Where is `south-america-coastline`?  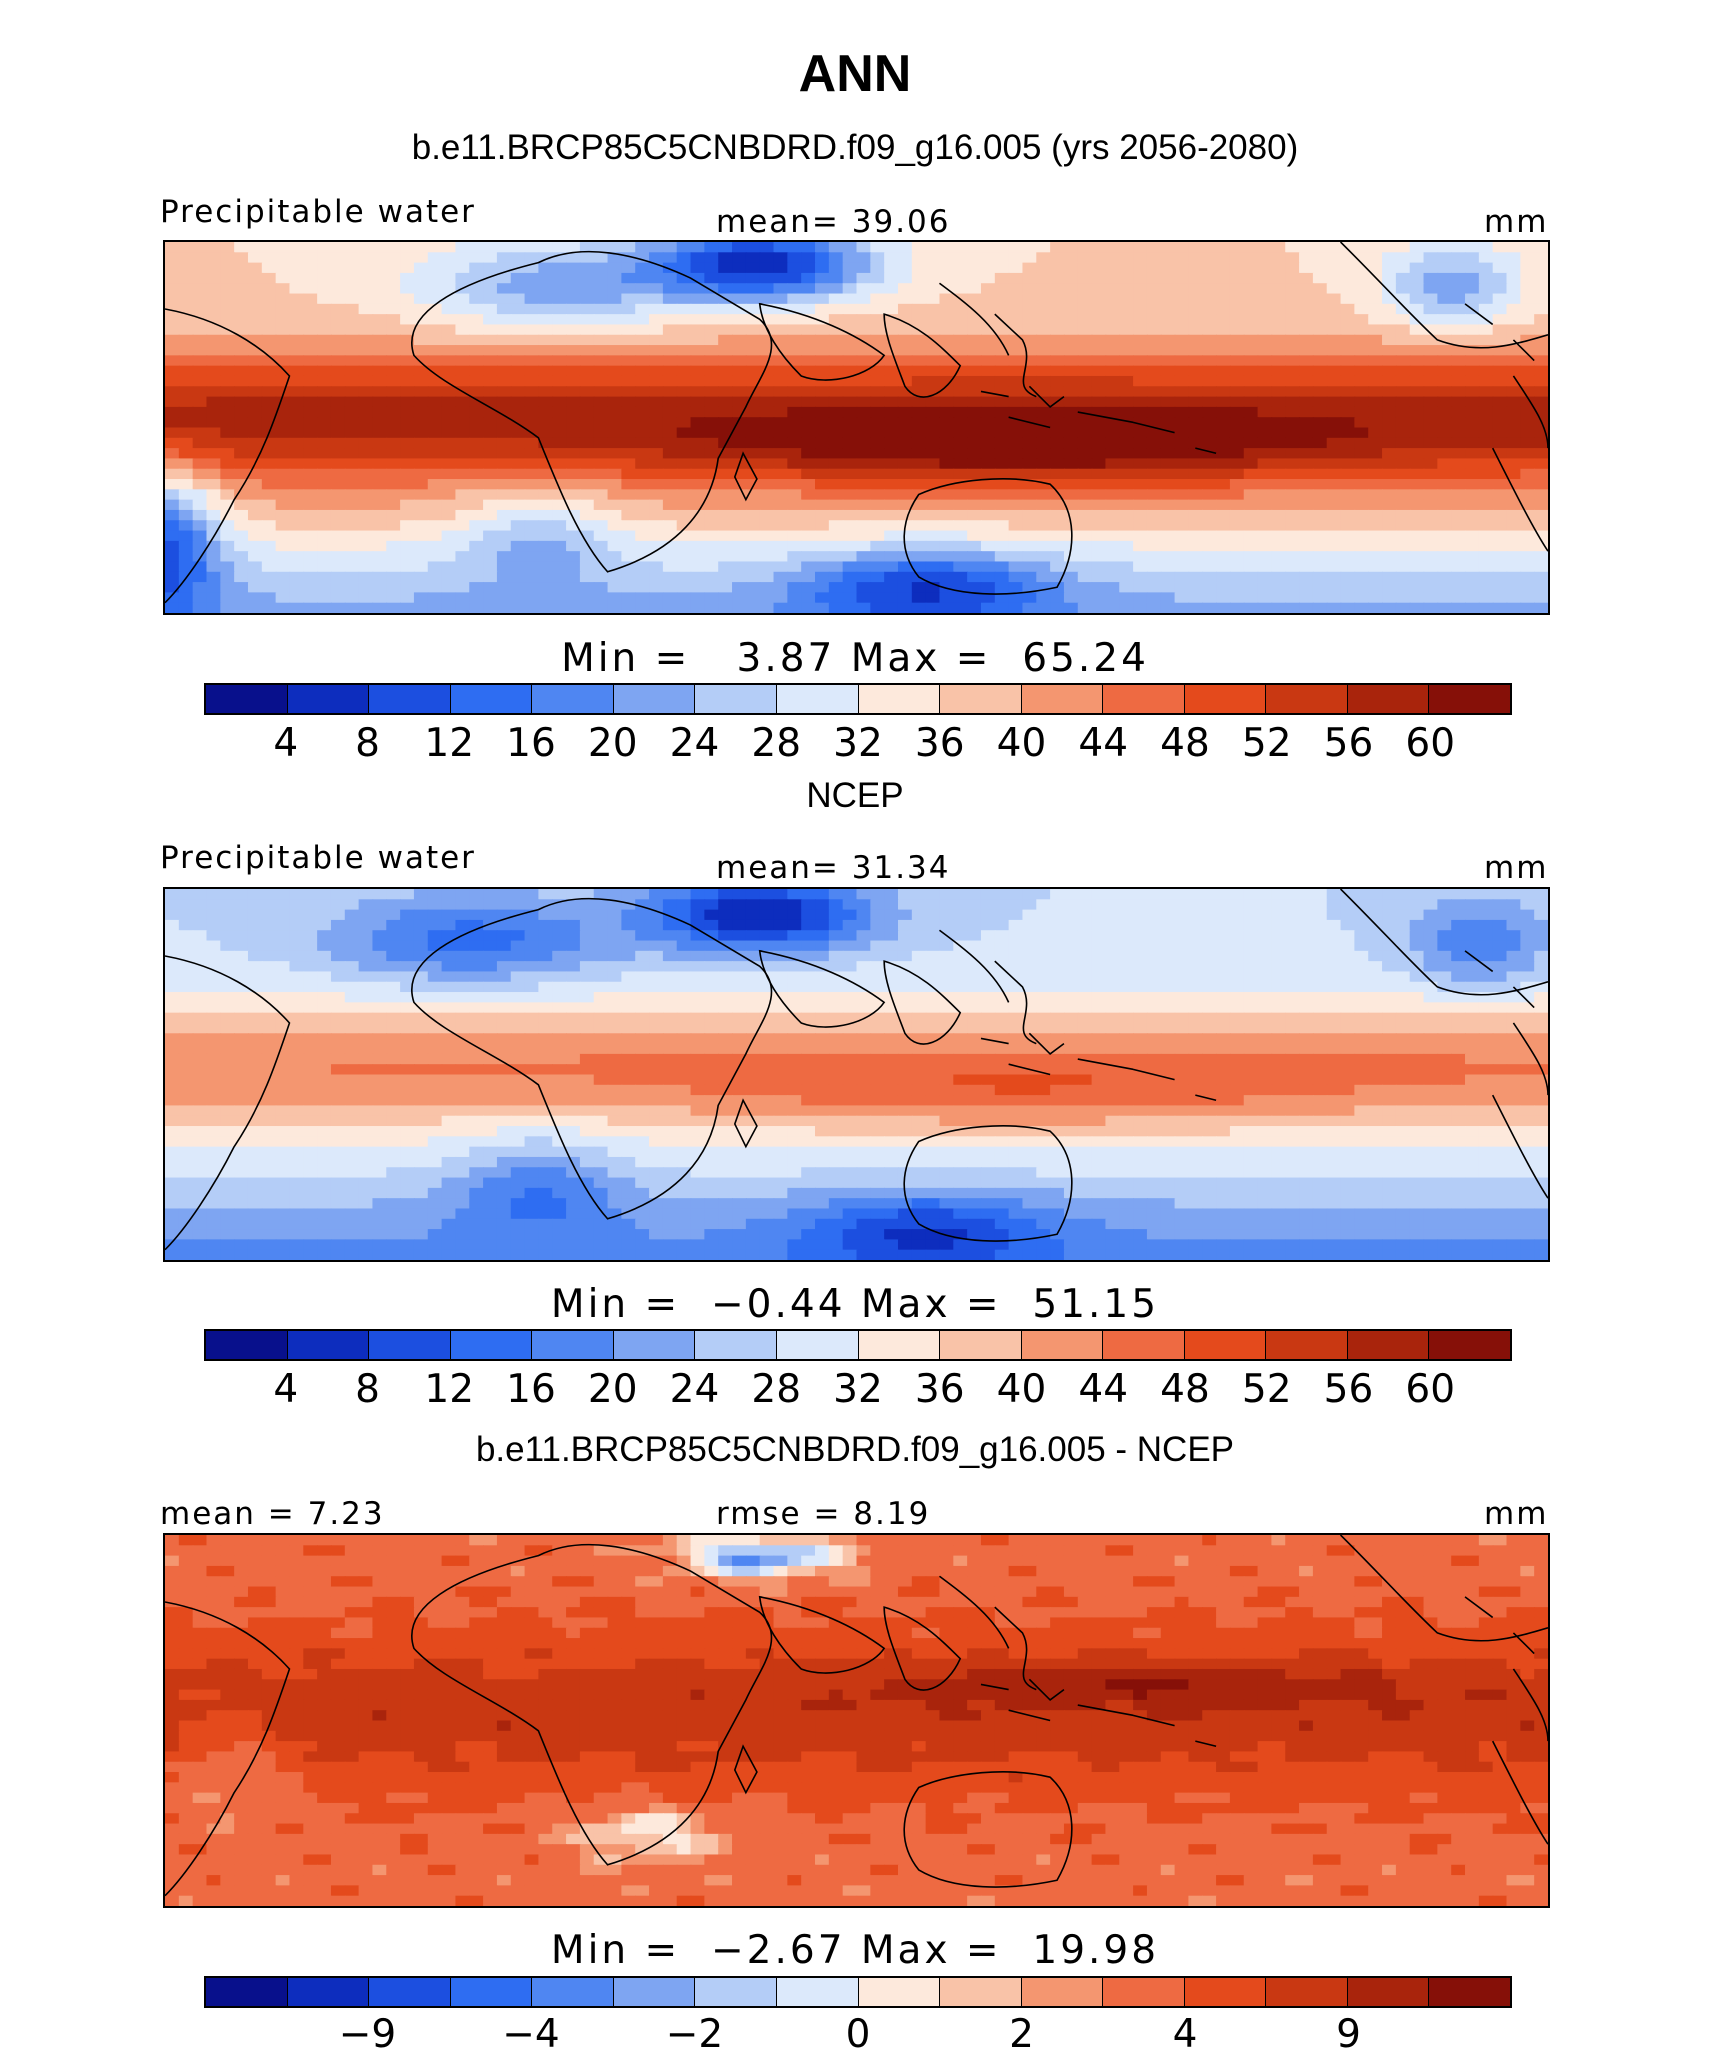 south-america-coastline is located at coordinates (227, 456).